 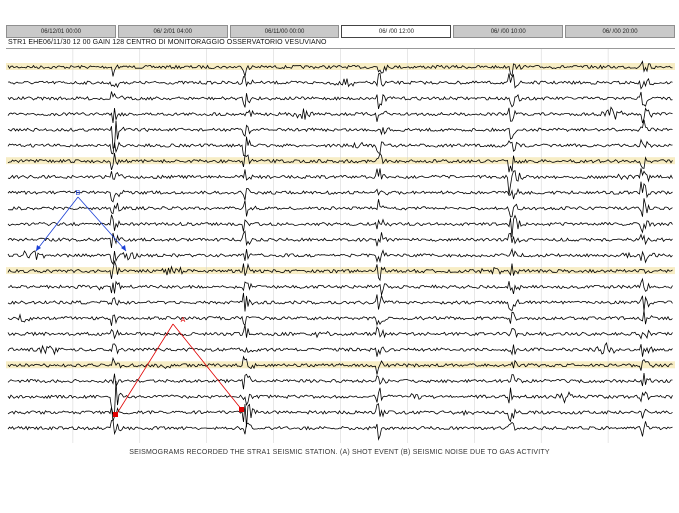 What do you see at coordinates (396, 31) in the screenshot?
I see `time-tab-4: 06/ /00 12:00` at bounding box center [396, 31].